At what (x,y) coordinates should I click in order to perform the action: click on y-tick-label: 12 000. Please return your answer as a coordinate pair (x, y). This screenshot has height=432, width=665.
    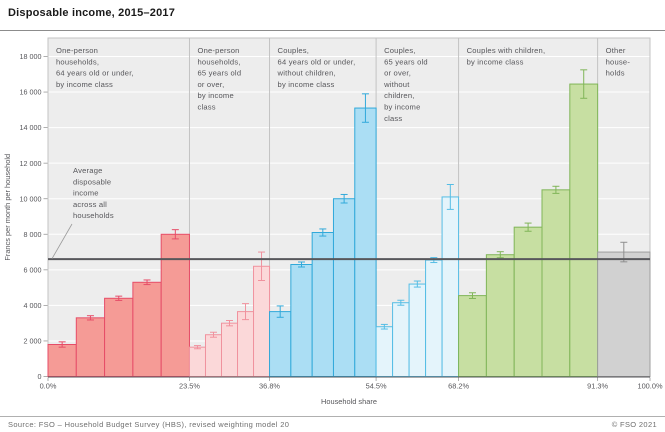
    Looking at the image, I should click on (31, 163).